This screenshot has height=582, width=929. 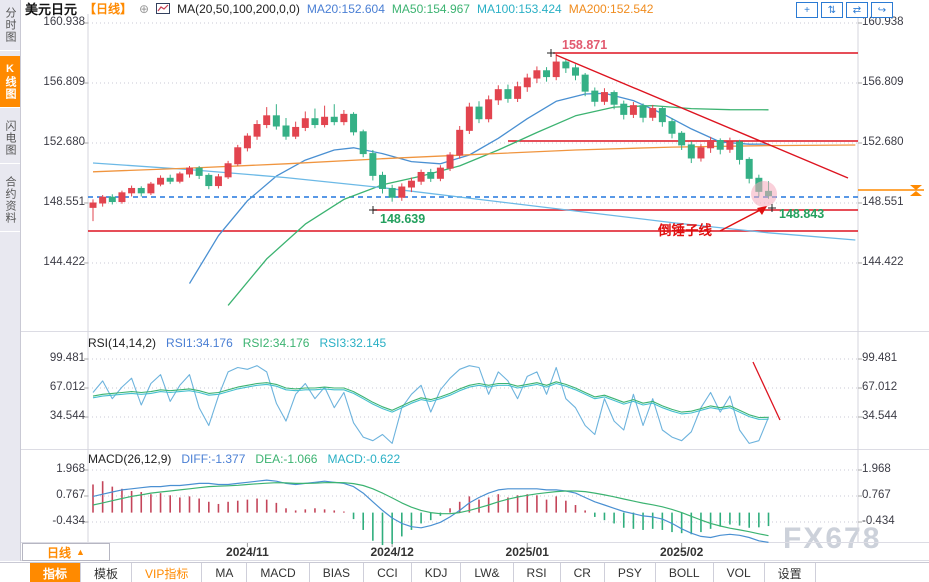 I want to click on period-selector: 日线 ▲, so click(x=66, y=552).